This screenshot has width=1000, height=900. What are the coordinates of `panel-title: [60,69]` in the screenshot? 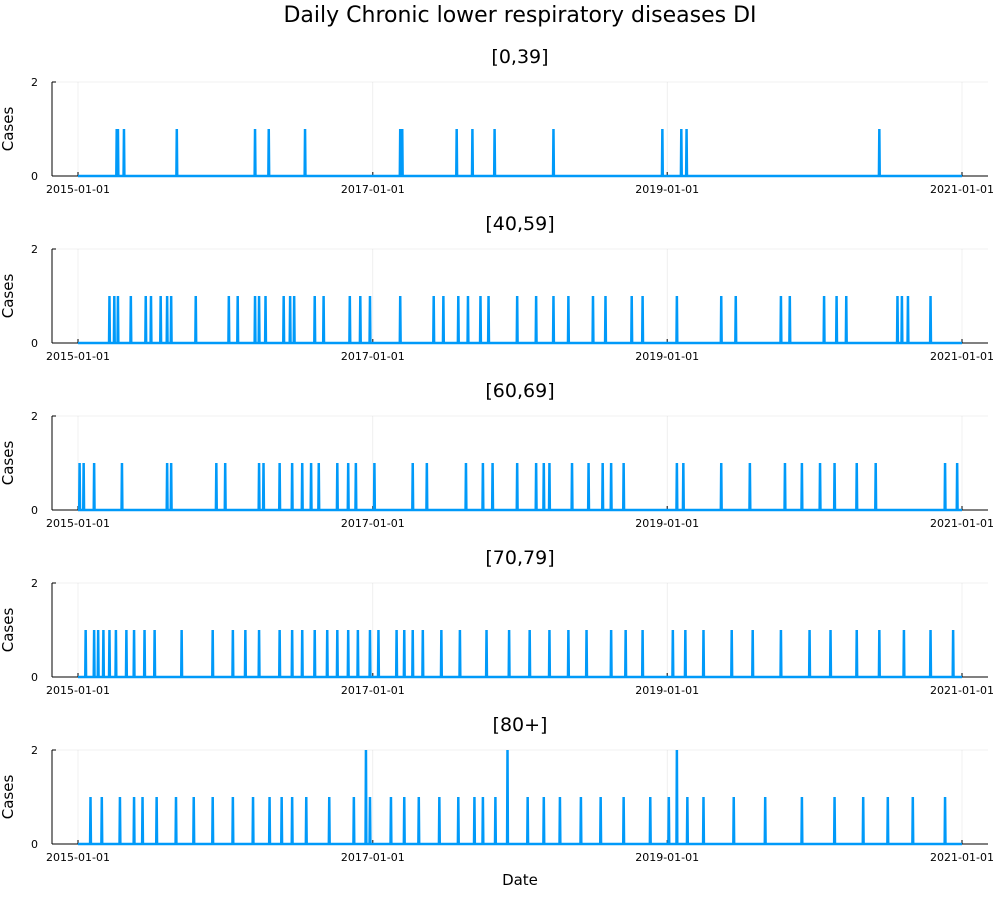 It's located at (519, 391).